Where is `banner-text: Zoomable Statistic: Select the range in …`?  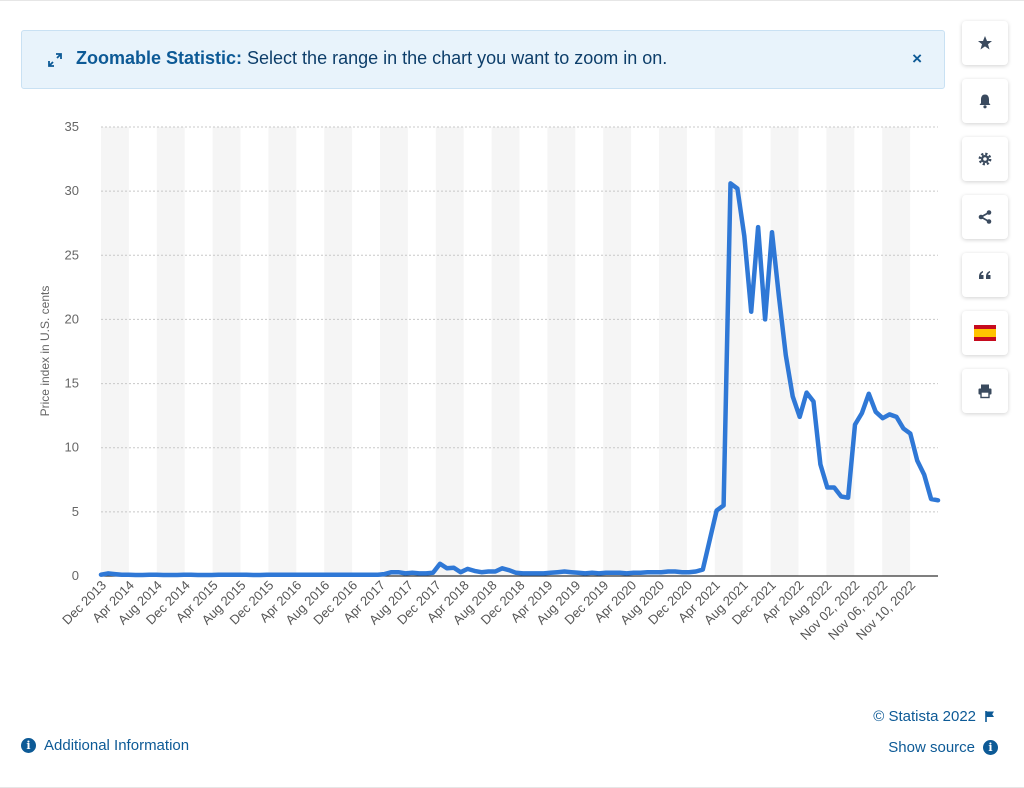 banner-text: Zoomable Statistic: Select the range in … is located at coordinates (371, 58).